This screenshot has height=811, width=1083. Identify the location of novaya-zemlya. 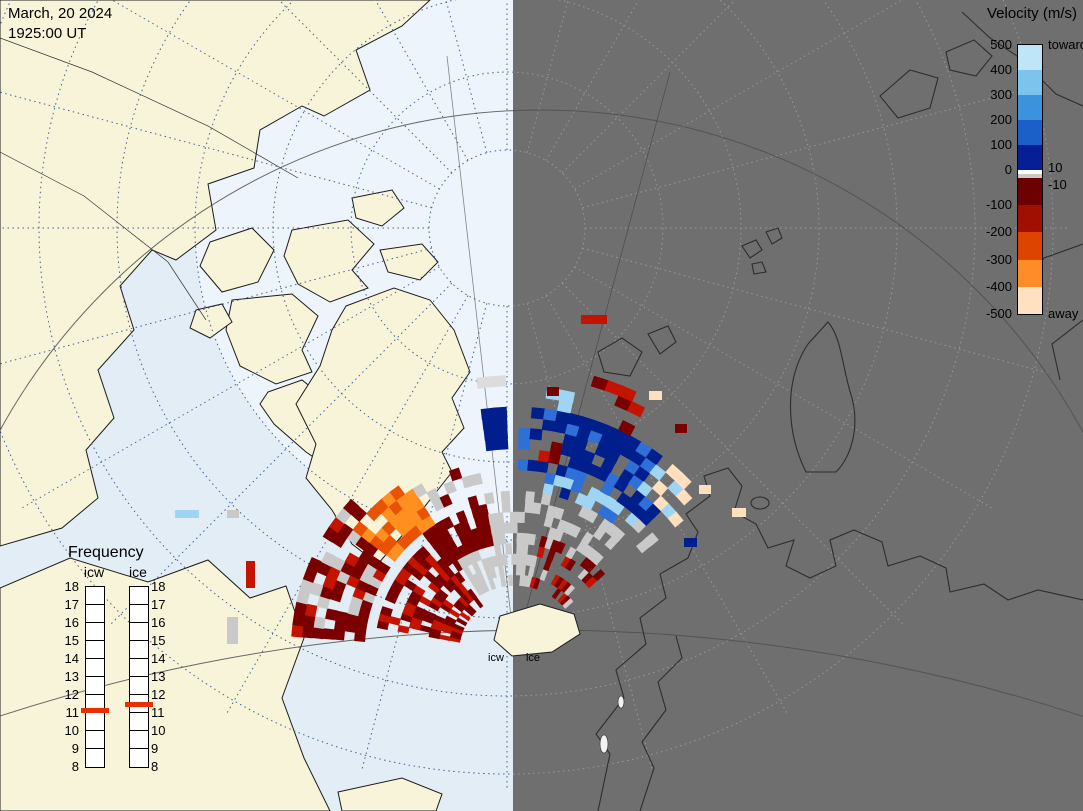
(822, 397).